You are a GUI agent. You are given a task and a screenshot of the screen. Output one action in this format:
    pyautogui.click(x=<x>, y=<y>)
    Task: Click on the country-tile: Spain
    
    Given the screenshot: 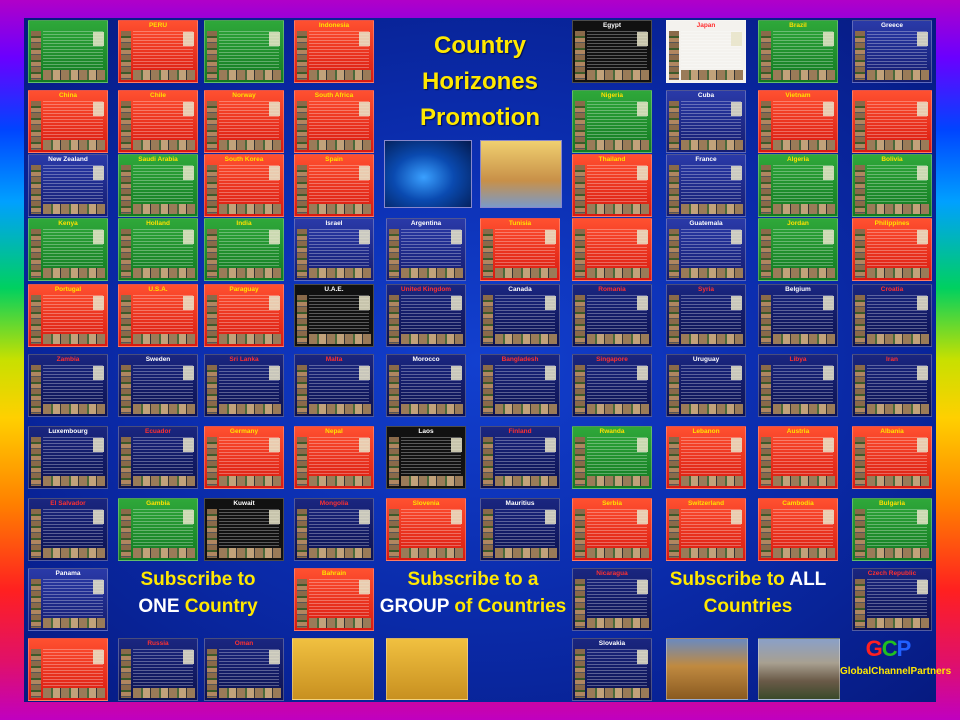 What is the action you would take?
    pyautogui.click(x=334, y=185)
    